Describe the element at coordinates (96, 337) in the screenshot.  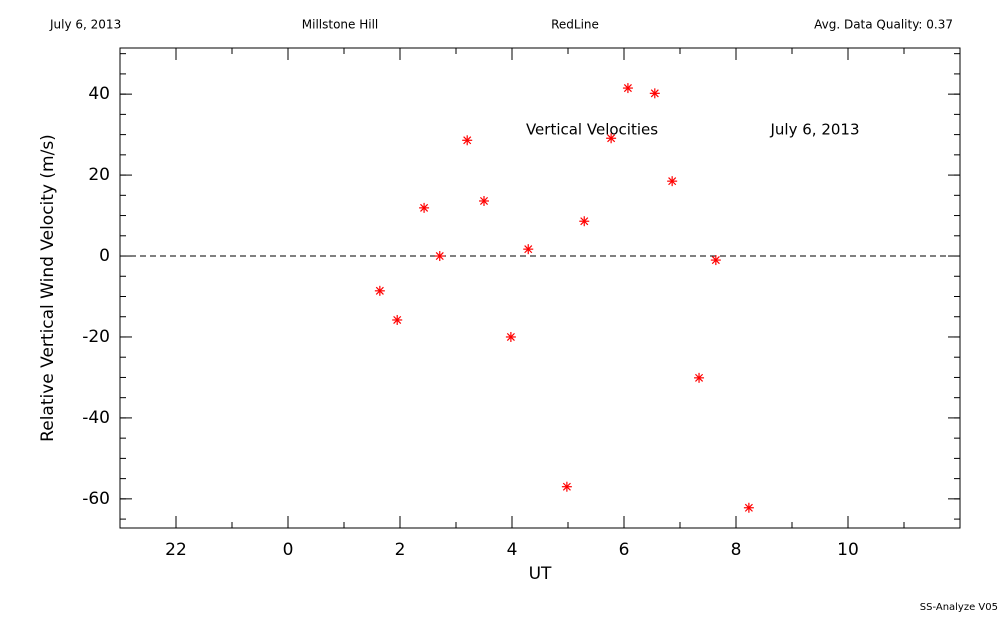
I see `y-tick-label: -20` at that location.